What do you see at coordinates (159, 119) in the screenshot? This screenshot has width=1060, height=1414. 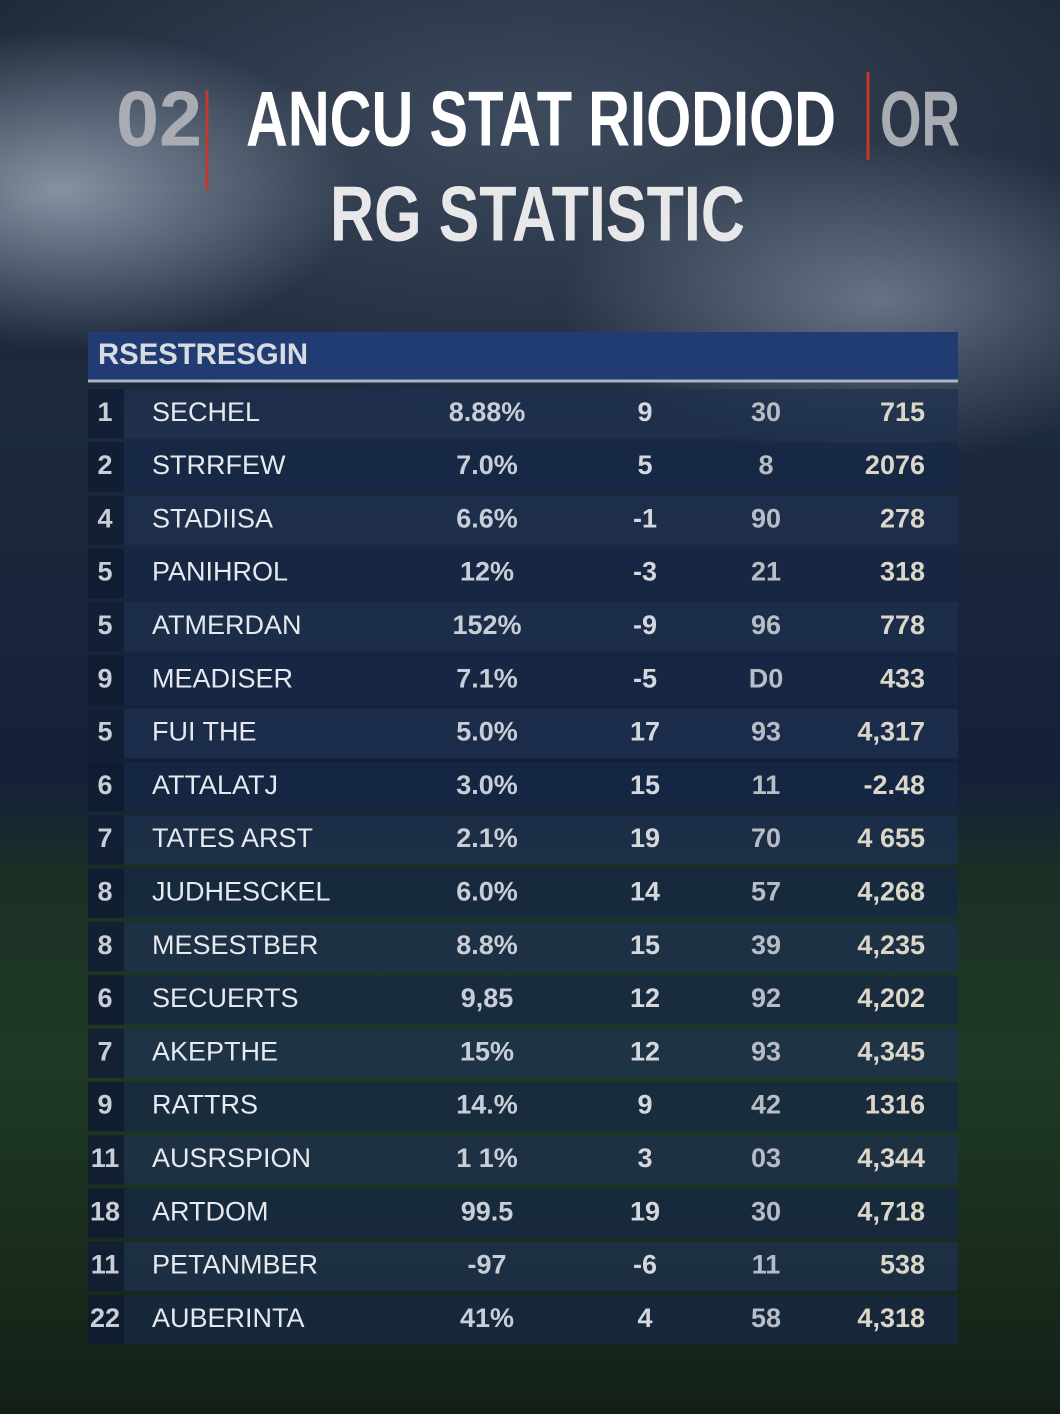 I see `title-prefix: 02` at bounding box center [159, 119].